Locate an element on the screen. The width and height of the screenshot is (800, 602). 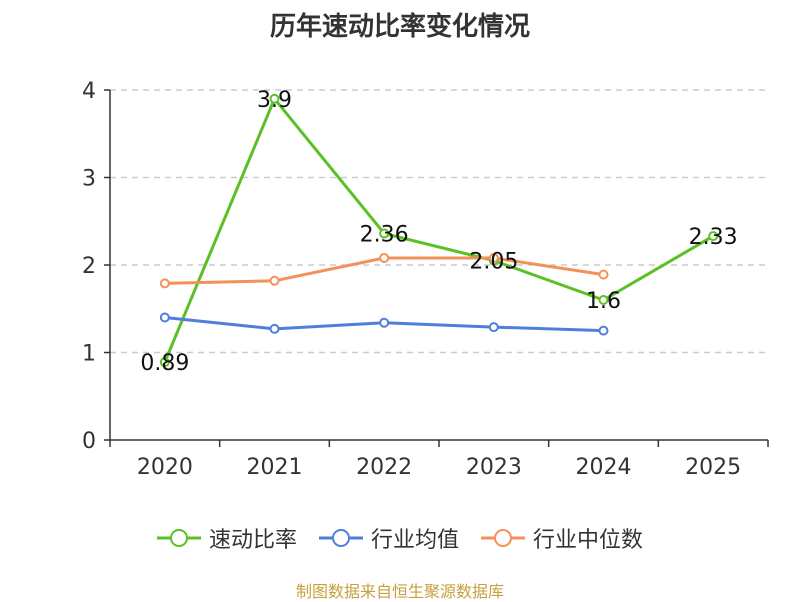
chart-title: 历年速动比率变化情况 is located at coordinates (399, 27).